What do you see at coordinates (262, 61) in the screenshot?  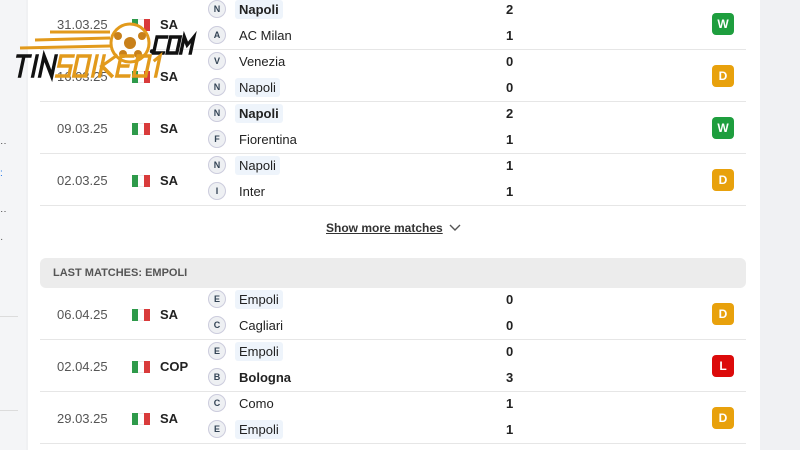 I see `team-name: Venezia` at bounding box center [262, 61].